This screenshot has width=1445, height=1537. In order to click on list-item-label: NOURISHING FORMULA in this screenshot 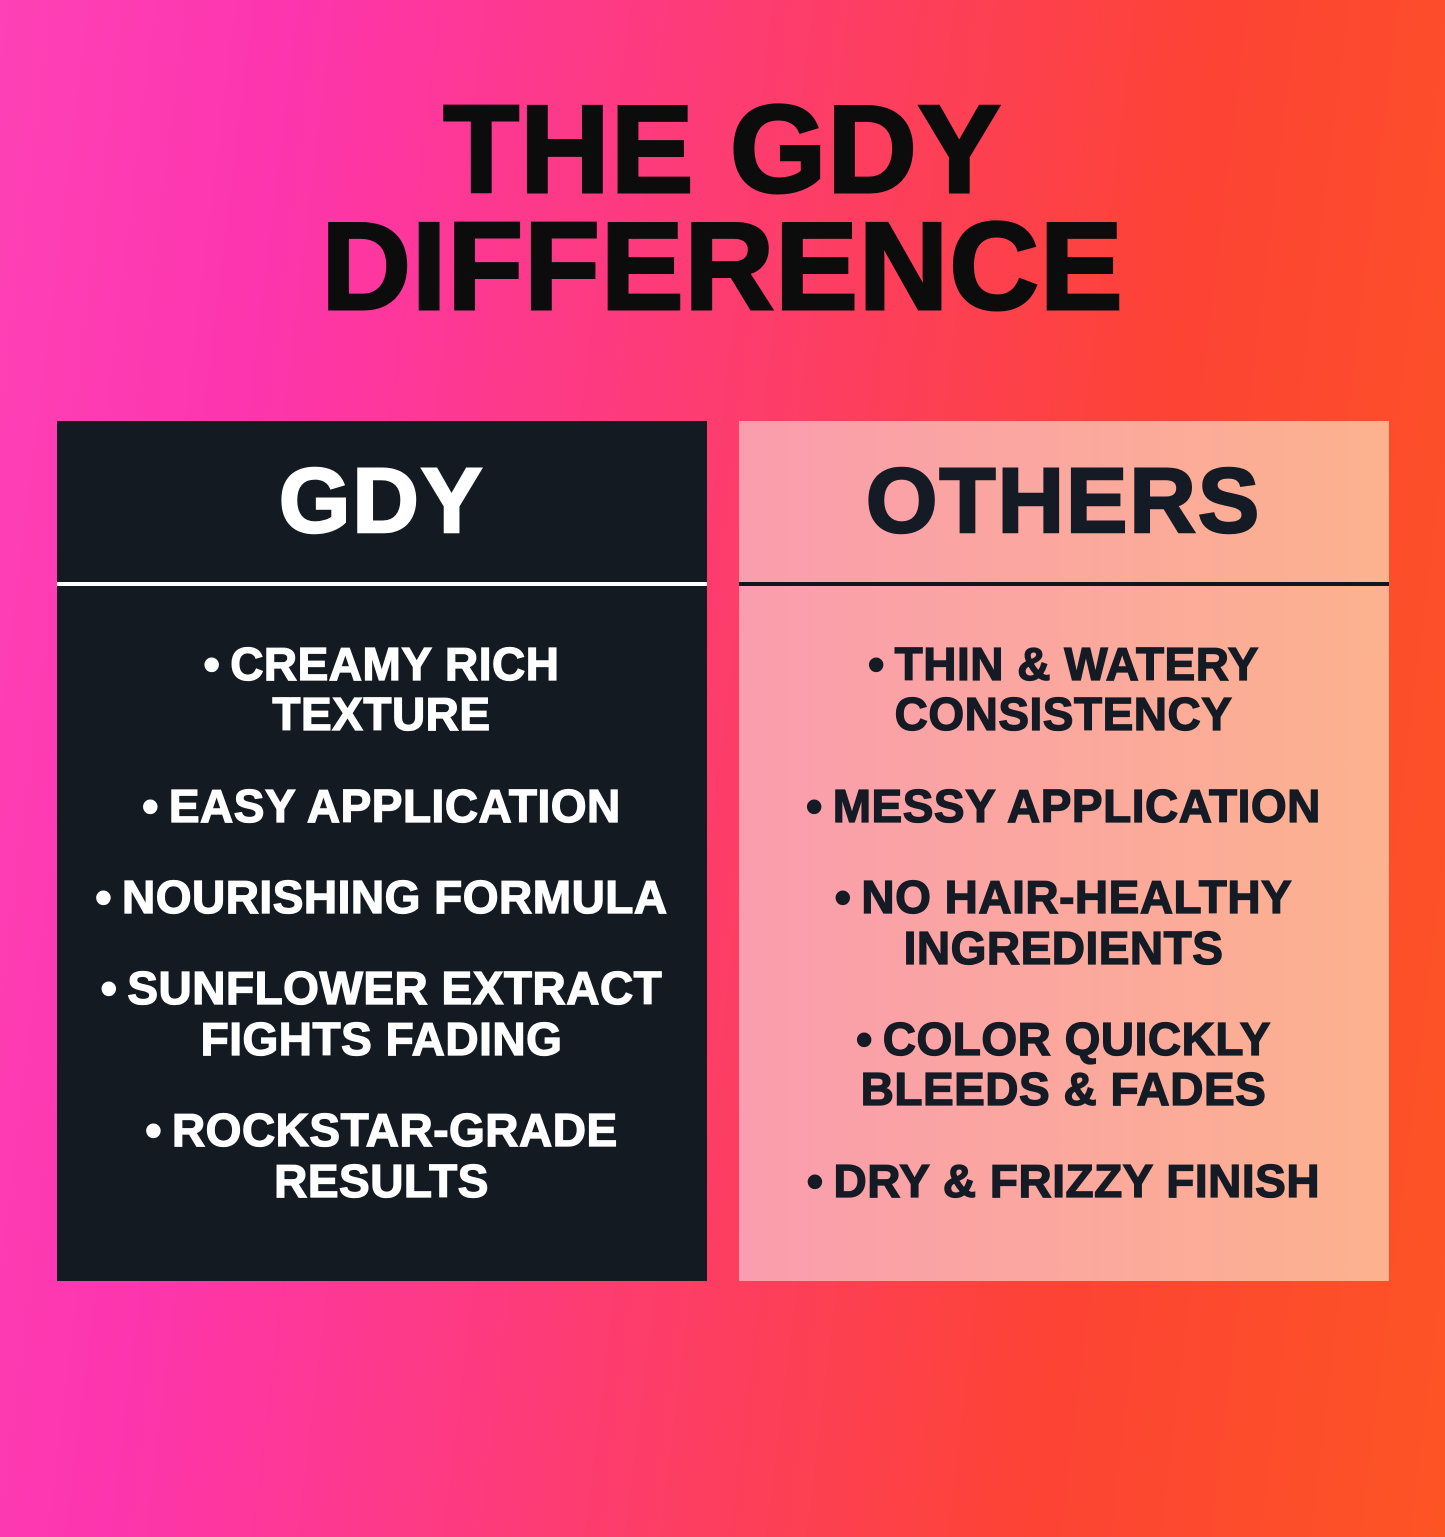, I will do `click(394, 896)`.